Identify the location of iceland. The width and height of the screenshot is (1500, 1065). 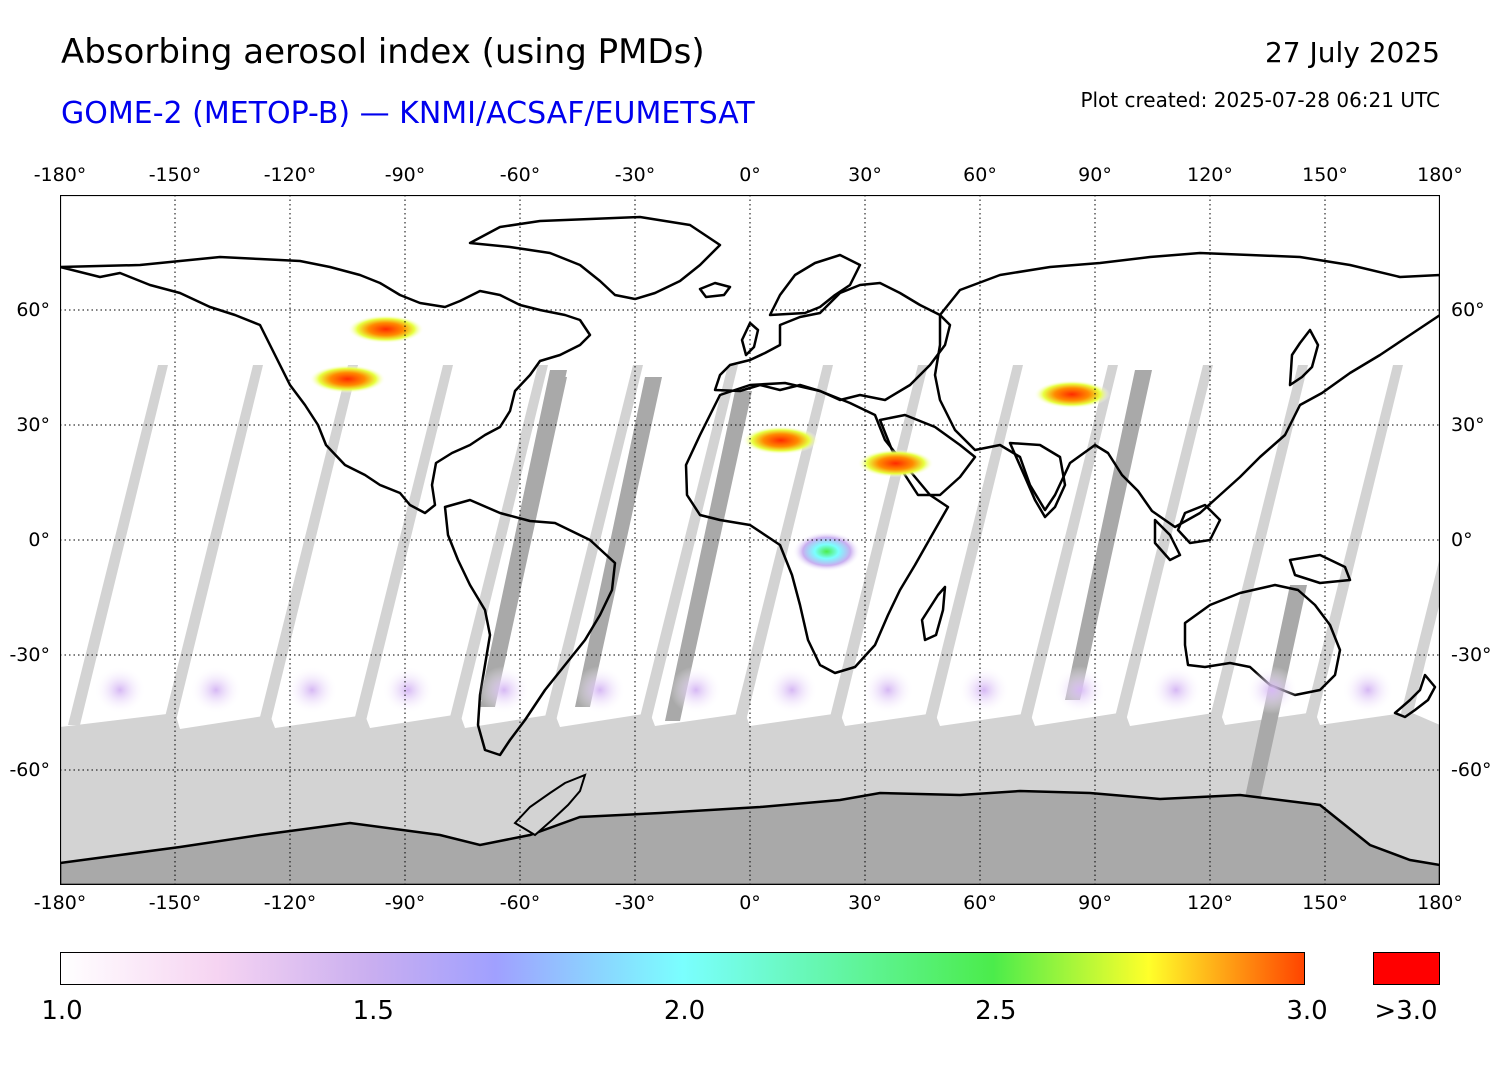
(715, 290).